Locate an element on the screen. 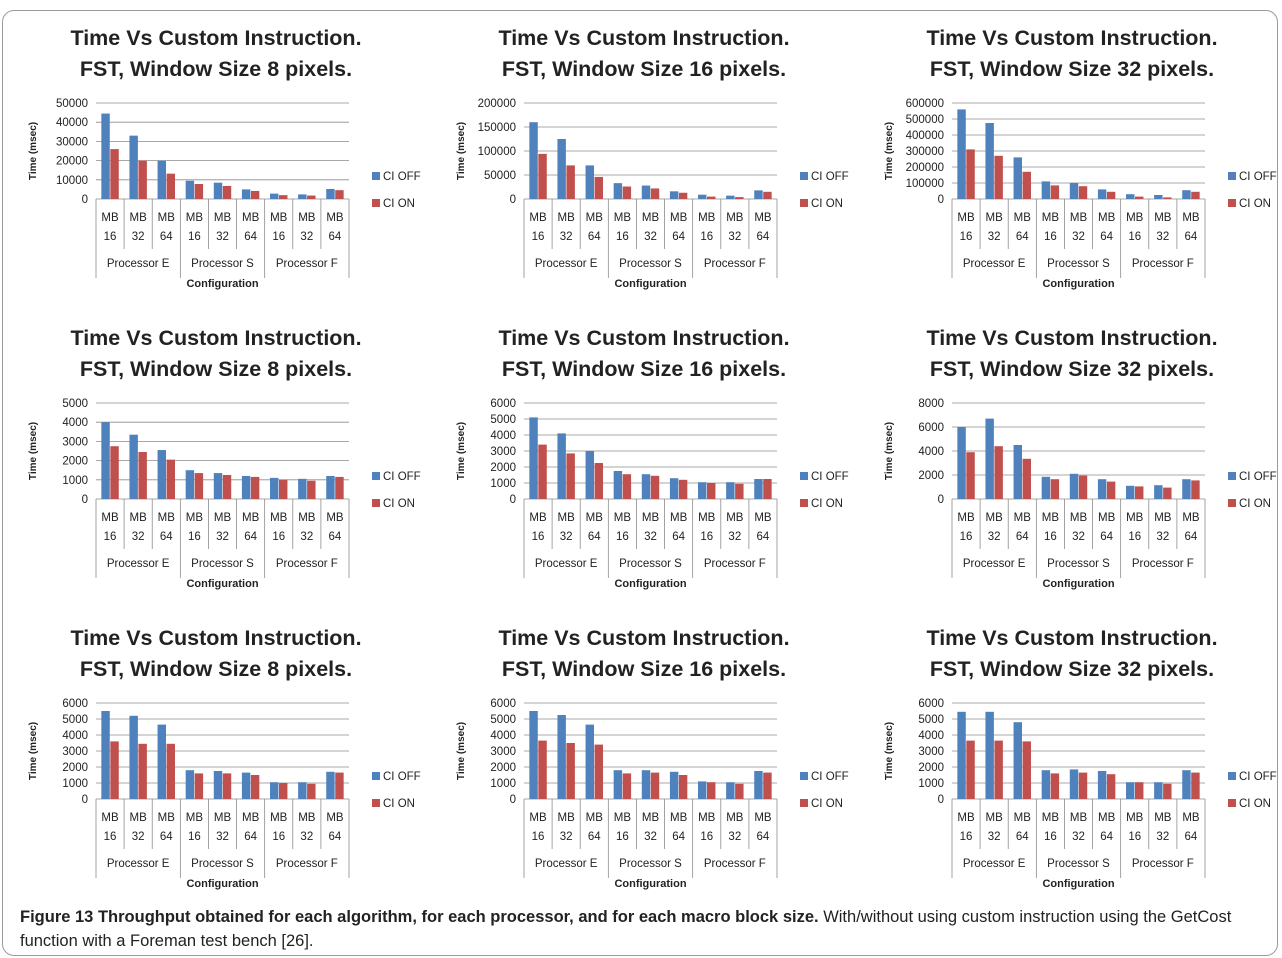 Image resolution: width=1282 pixels, height=958 pixels. chart-title-line: FST, Window Size 32 pixels. is located at coordinates (1072, 69).